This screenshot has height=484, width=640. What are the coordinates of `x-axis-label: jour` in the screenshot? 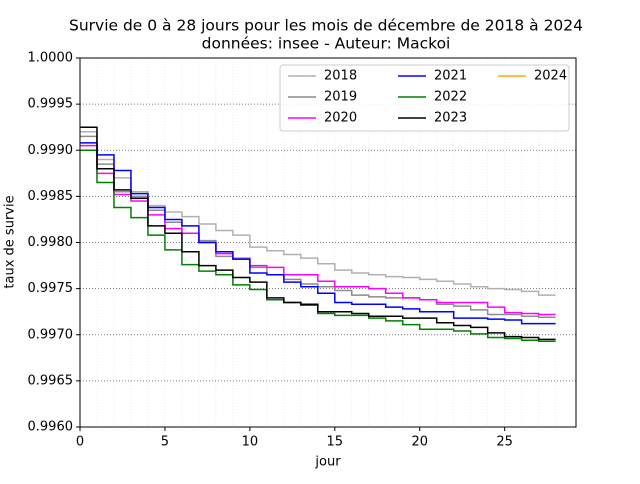 It's located at (327, 462).